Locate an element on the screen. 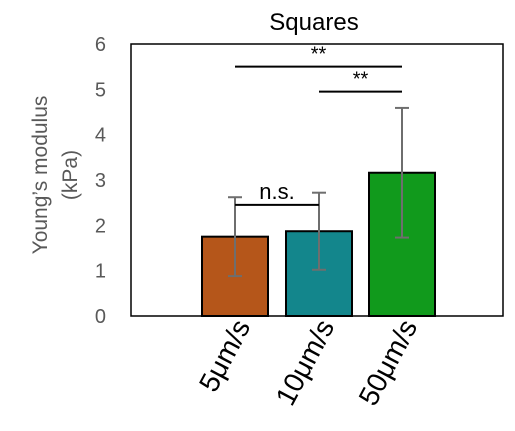  y-axis-label-line-2: (kPa) is located at coordinates (70, 175).